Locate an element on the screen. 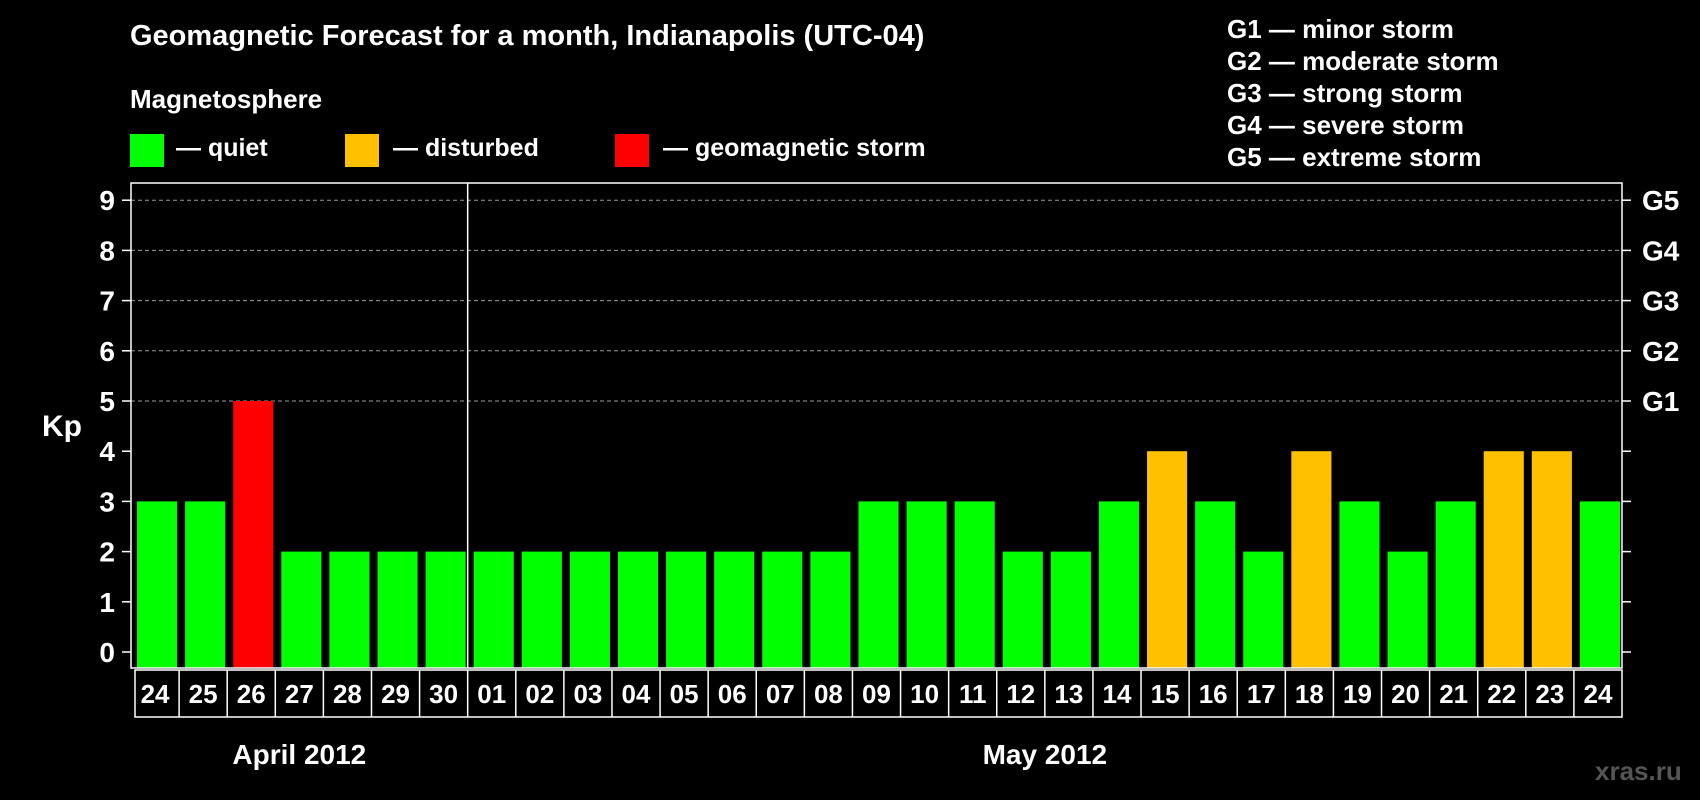 This screenshot has width=1700, height=800. y-tick-label: 8 is located at coordinates (107, 250).